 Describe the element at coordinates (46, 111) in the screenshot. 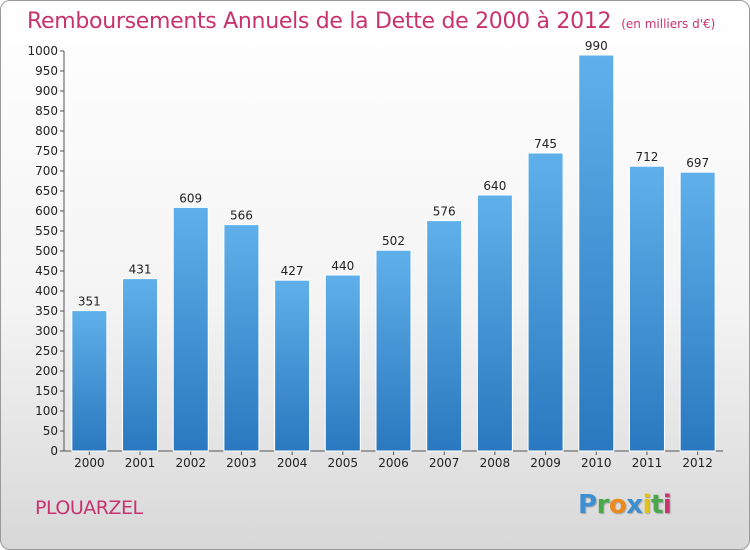

I see `y-tick-label: 850` at that location.